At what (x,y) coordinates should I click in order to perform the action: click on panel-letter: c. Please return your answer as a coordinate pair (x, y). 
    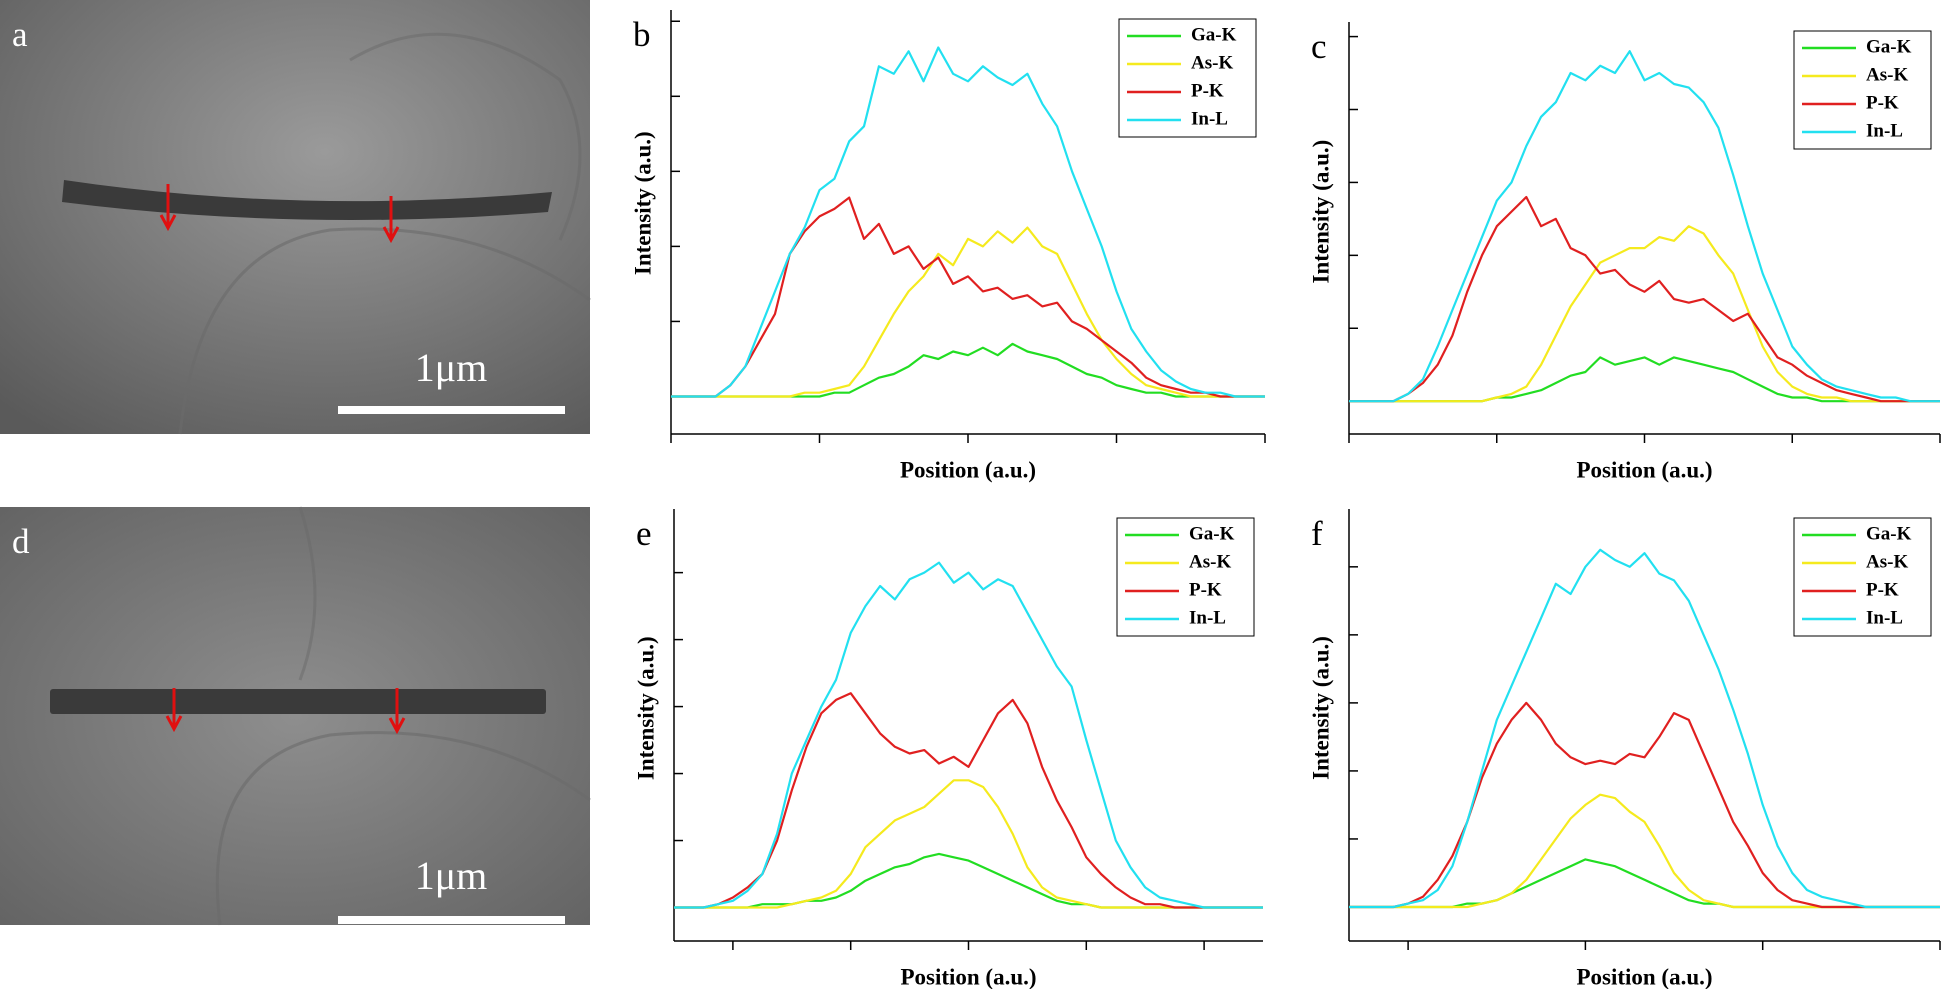
    Looking at the image, I should click on (1319, 46).